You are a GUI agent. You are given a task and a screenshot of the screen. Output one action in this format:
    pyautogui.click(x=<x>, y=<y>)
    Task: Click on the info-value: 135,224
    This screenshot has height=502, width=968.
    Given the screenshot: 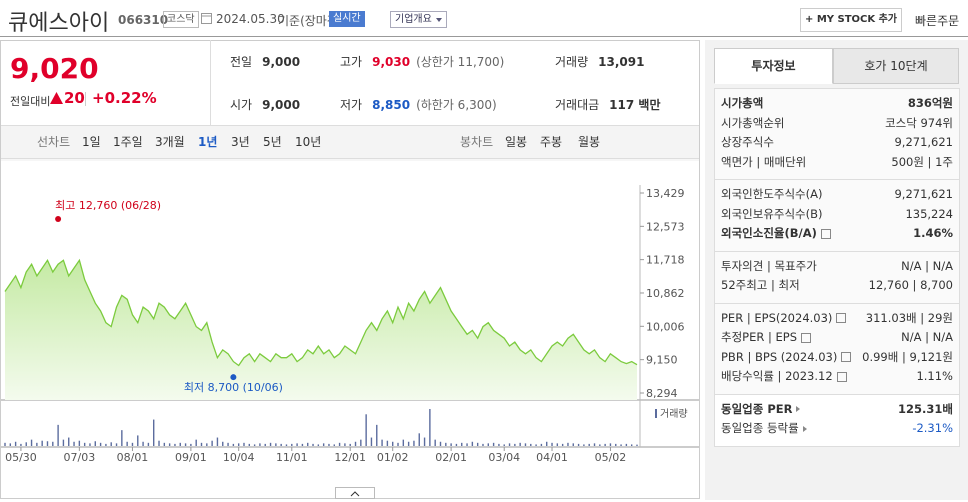 What is the action you would take?
    pyautogui.click(x=929, y=213)
    